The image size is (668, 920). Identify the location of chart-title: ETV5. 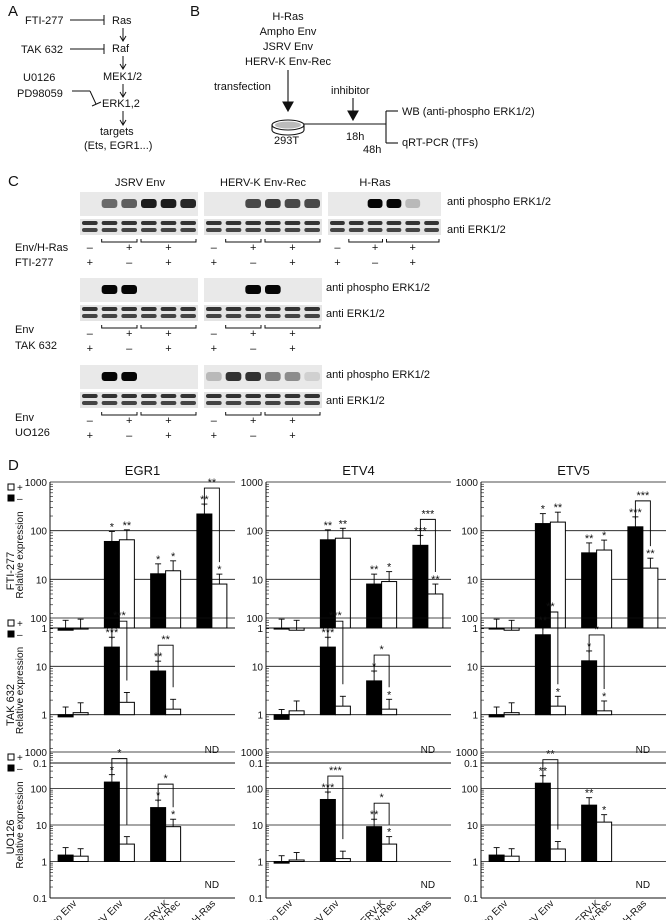
(573, 470).